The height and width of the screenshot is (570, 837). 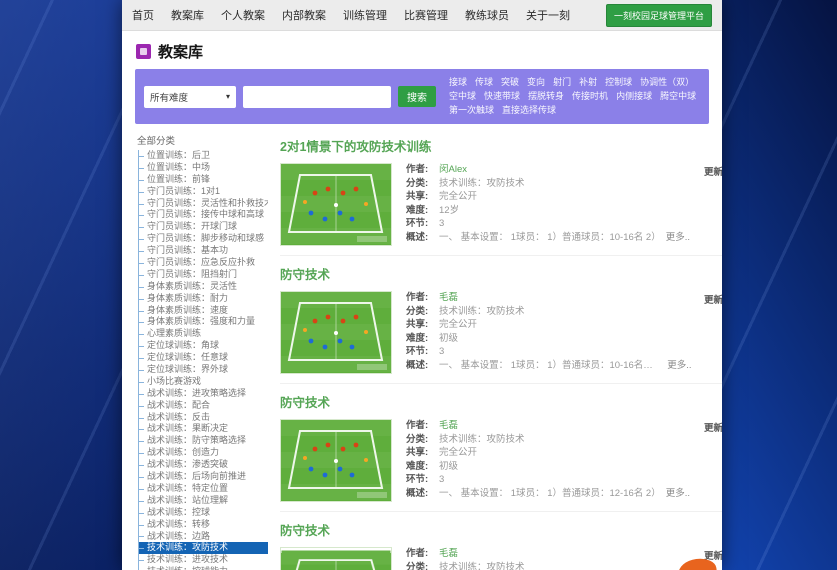 What do you see at coordinates (190, 96) in the screenshot?
I see `difficulty-select: 所有难度 ▾` at bounding box center [190, 96].